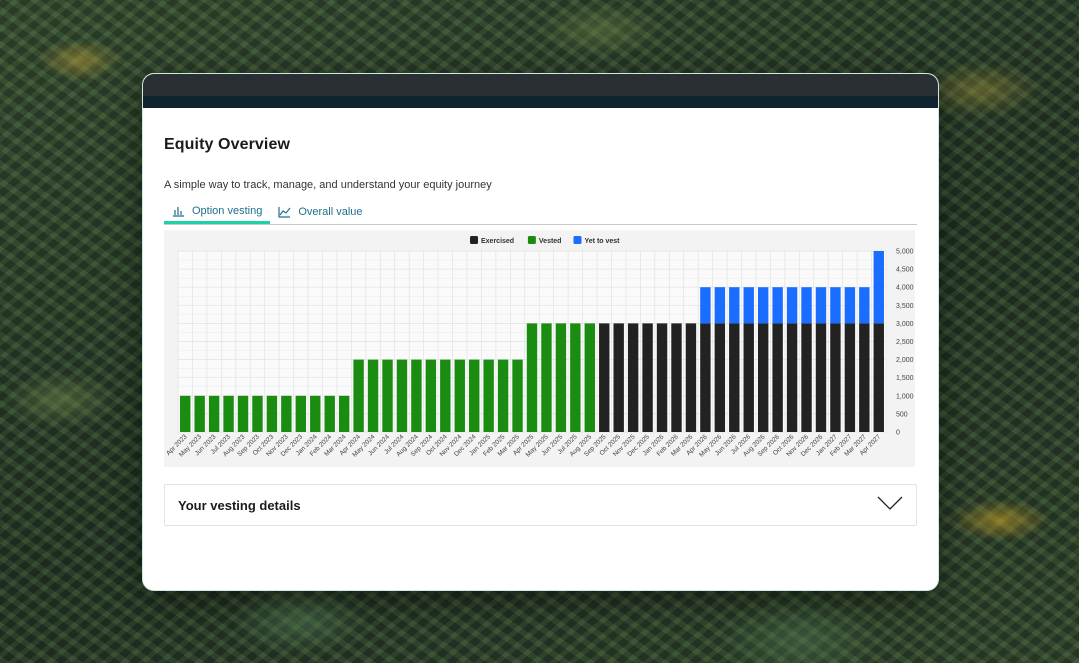 Image resolution: width=1079 pixels, height=663 pixels. Describe the element at coordinates (905, 378) in the screenshot. I see `y-tick-label: 1,500` at that location.